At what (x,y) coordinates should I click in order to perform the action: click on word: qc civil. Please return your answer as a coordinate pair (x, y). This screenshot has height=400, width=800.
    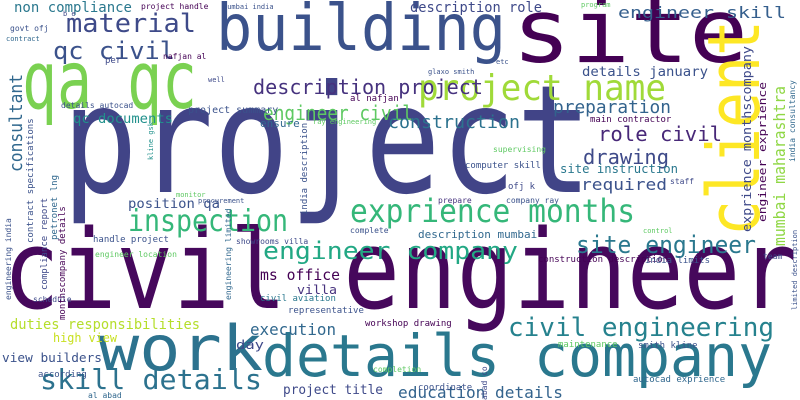
    Looking at the image, I should click on (114, 51).